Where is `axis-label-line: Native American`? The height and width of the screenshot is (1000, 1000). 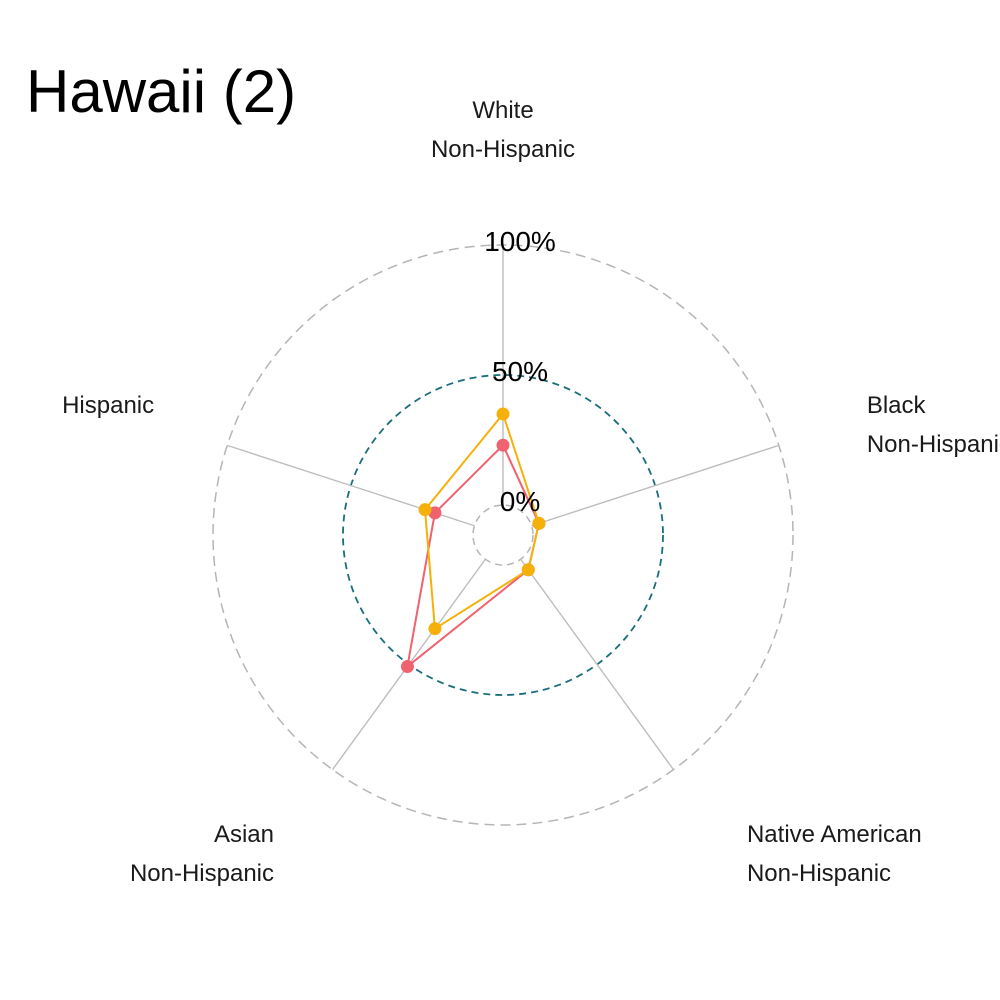 axis-label-line: Native American is located at coordinates (834, 834).